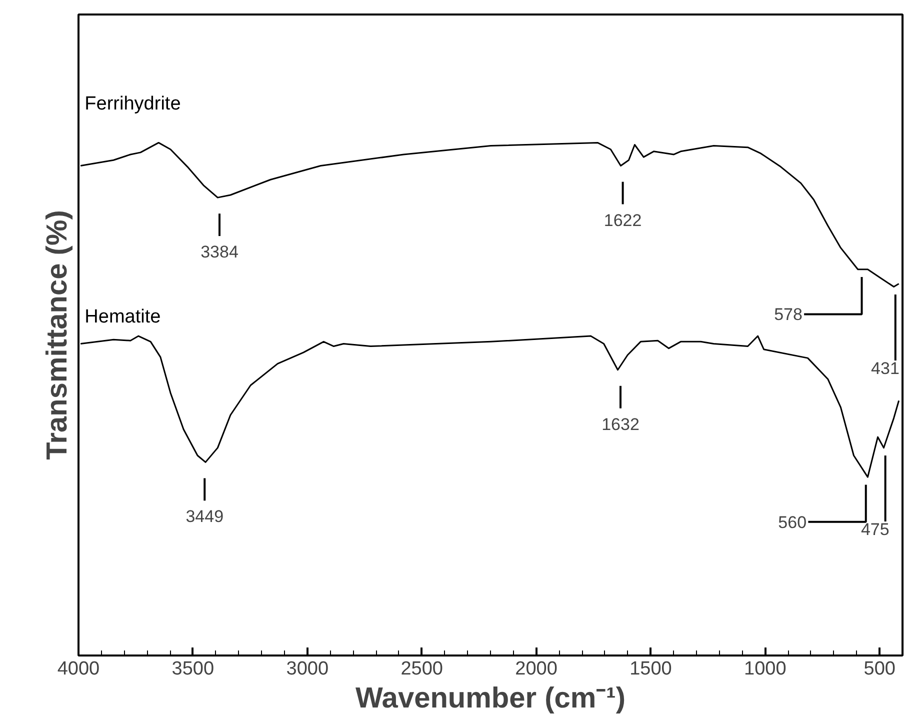 The width and height of the screenshot is (904, 717). What do you see at coordinates (193, 669) in the screenshot?
I see `x-tick-label: 3500` at bounding box center [193, 669].